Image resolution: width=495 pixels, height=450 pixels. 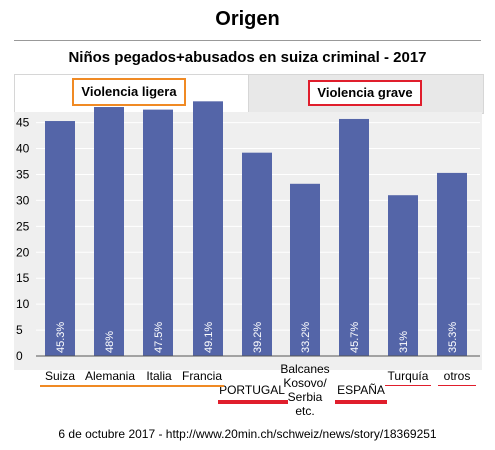 What do you see at coordinates (305, 390) in the screenshot?
I see `category-label-balcanes: Balcanes Kosovo/ Serbia etc.` at bounding box center [305, 390].